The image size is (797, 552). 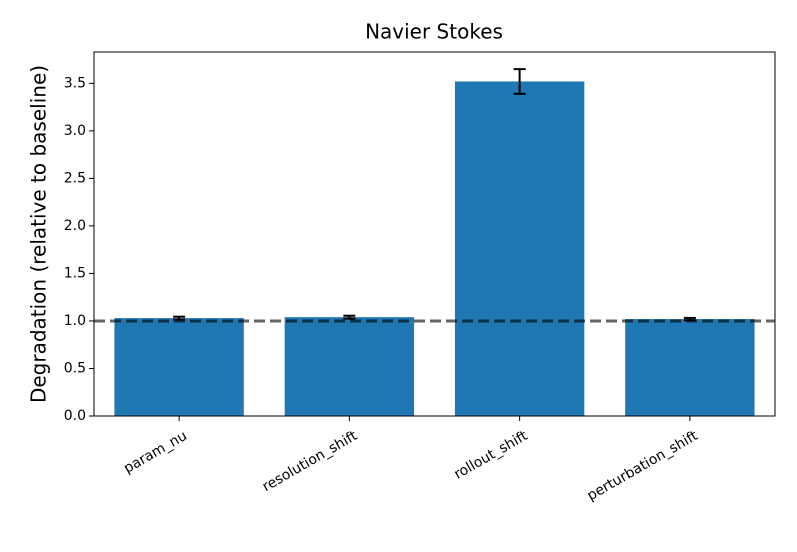 What do you see at coordinates (490, 455) in the screenshot?
I see `x-tick-label: rollout_shift` at bounding box center [490, 455].